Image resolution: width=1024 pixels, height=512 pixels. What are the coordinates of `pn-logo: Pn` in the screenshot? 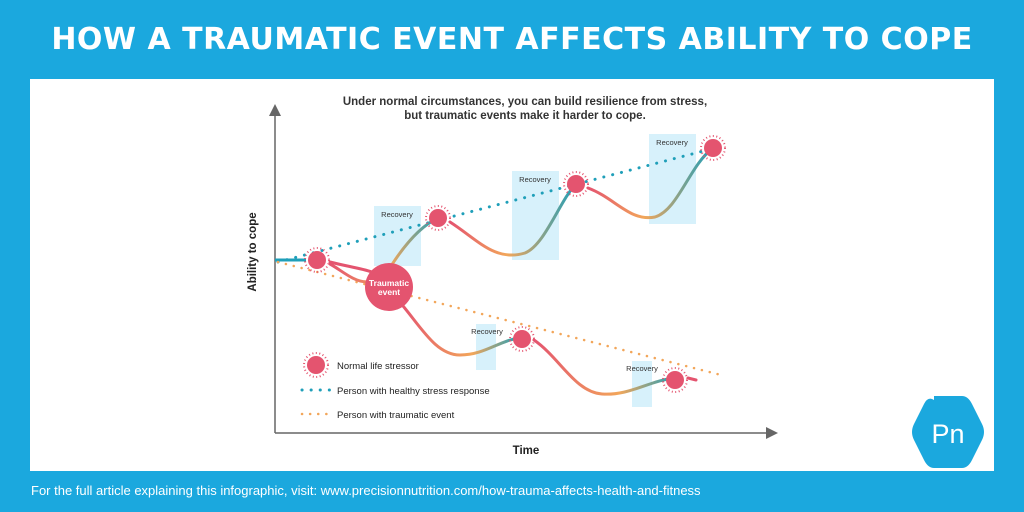 It's located at (948, 432).